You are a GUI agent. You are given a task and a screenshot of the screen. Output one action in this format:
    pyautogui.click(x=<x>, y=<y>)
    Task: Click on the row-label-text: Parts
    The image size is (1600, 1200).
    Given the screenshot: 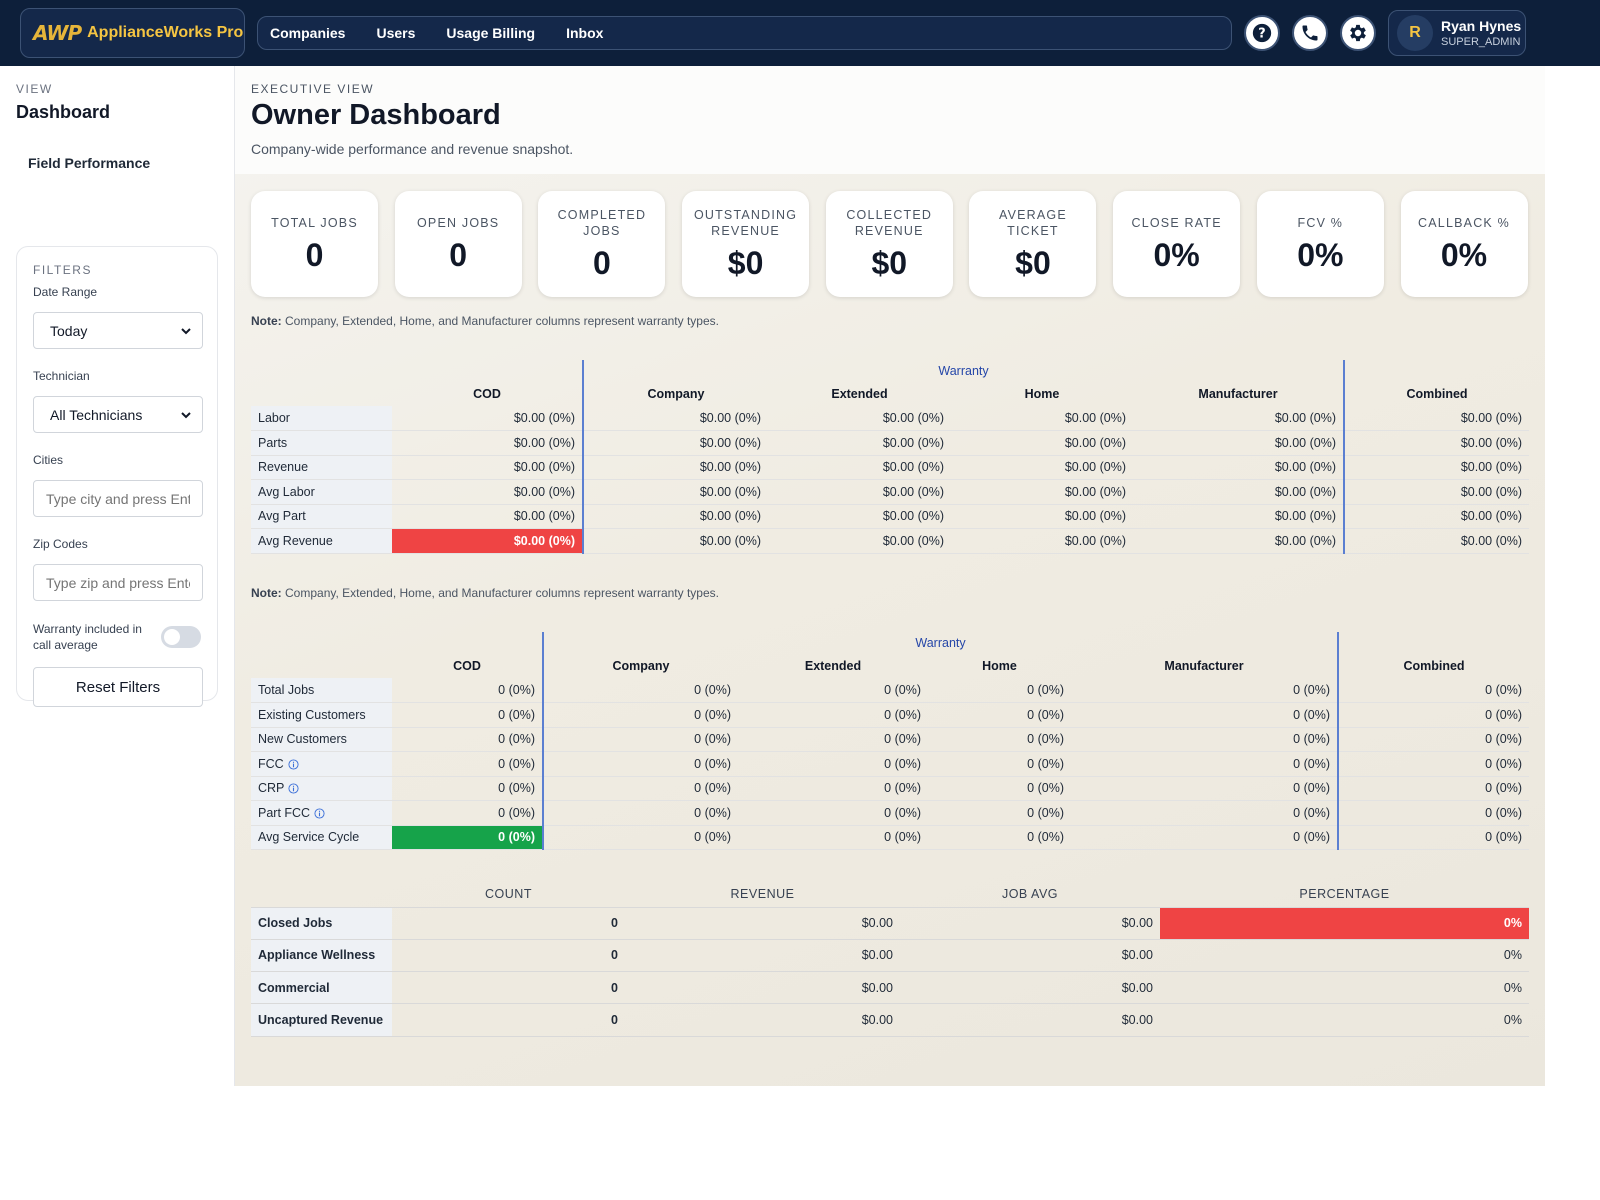 What is the action you would take?
    pyautogui.click(x=273, y=442)
    